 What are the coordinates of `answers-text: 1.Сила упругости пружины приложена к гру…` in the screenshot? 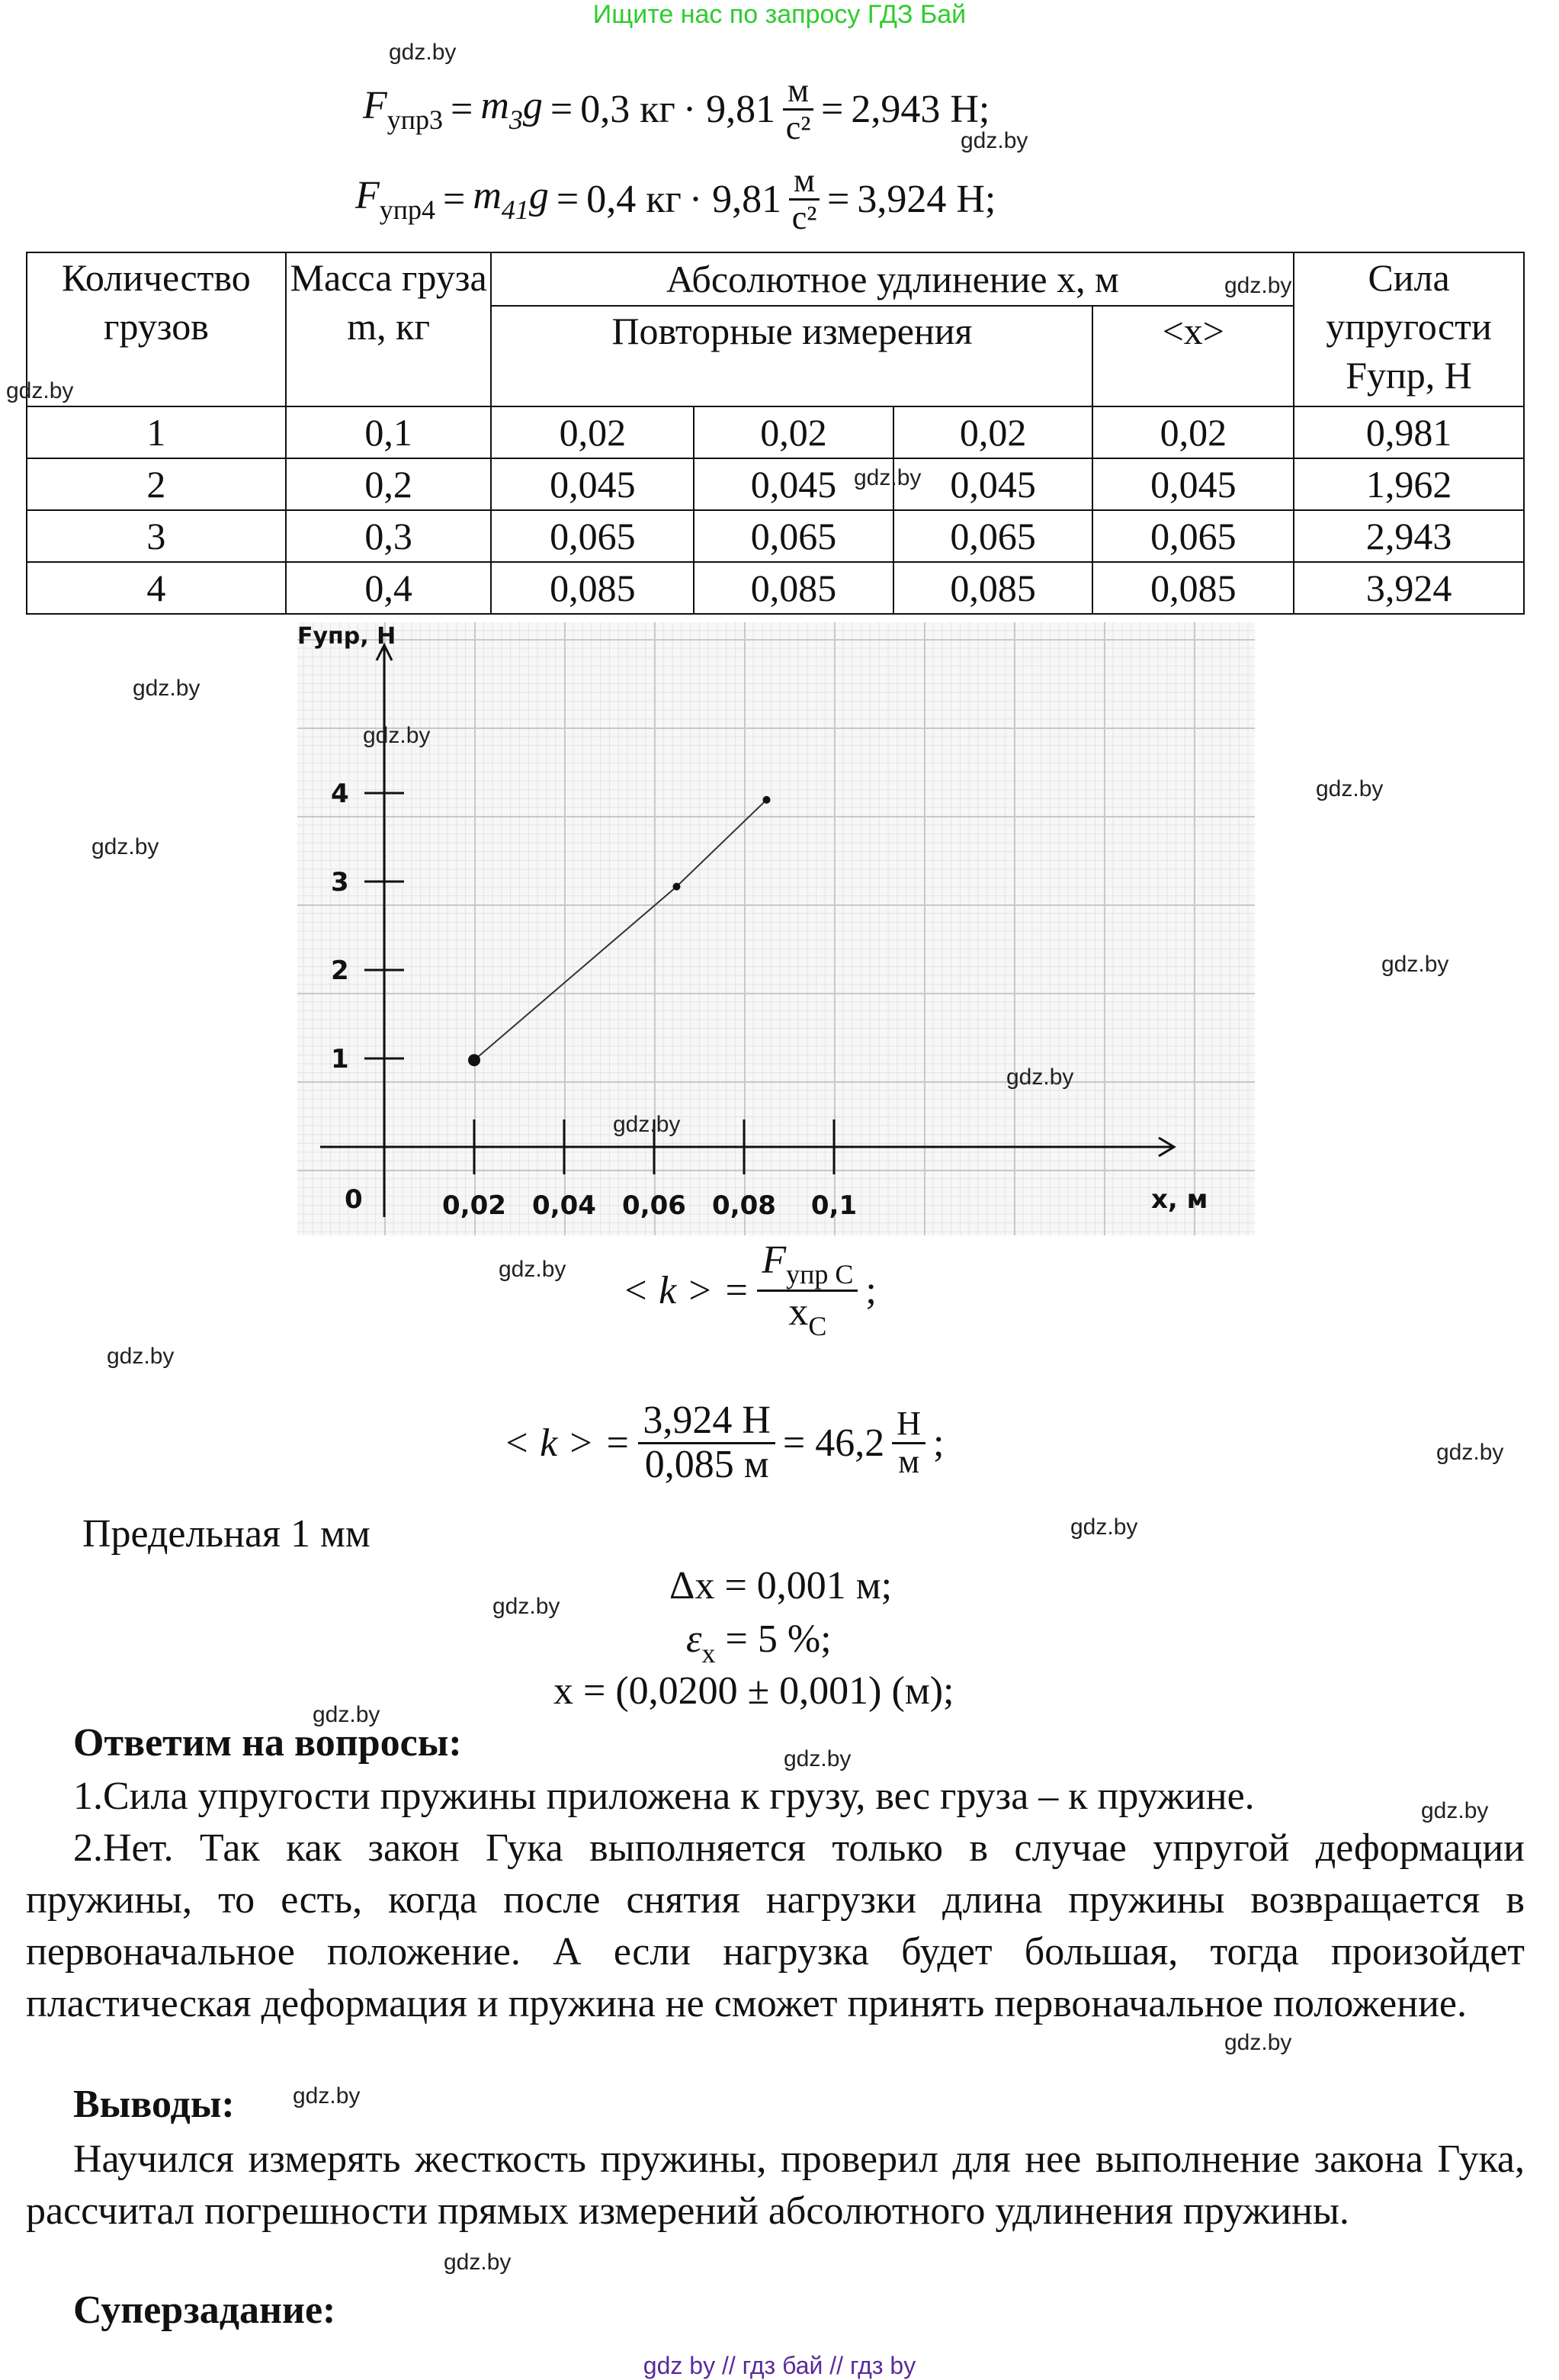 It's located at (775, 1901).